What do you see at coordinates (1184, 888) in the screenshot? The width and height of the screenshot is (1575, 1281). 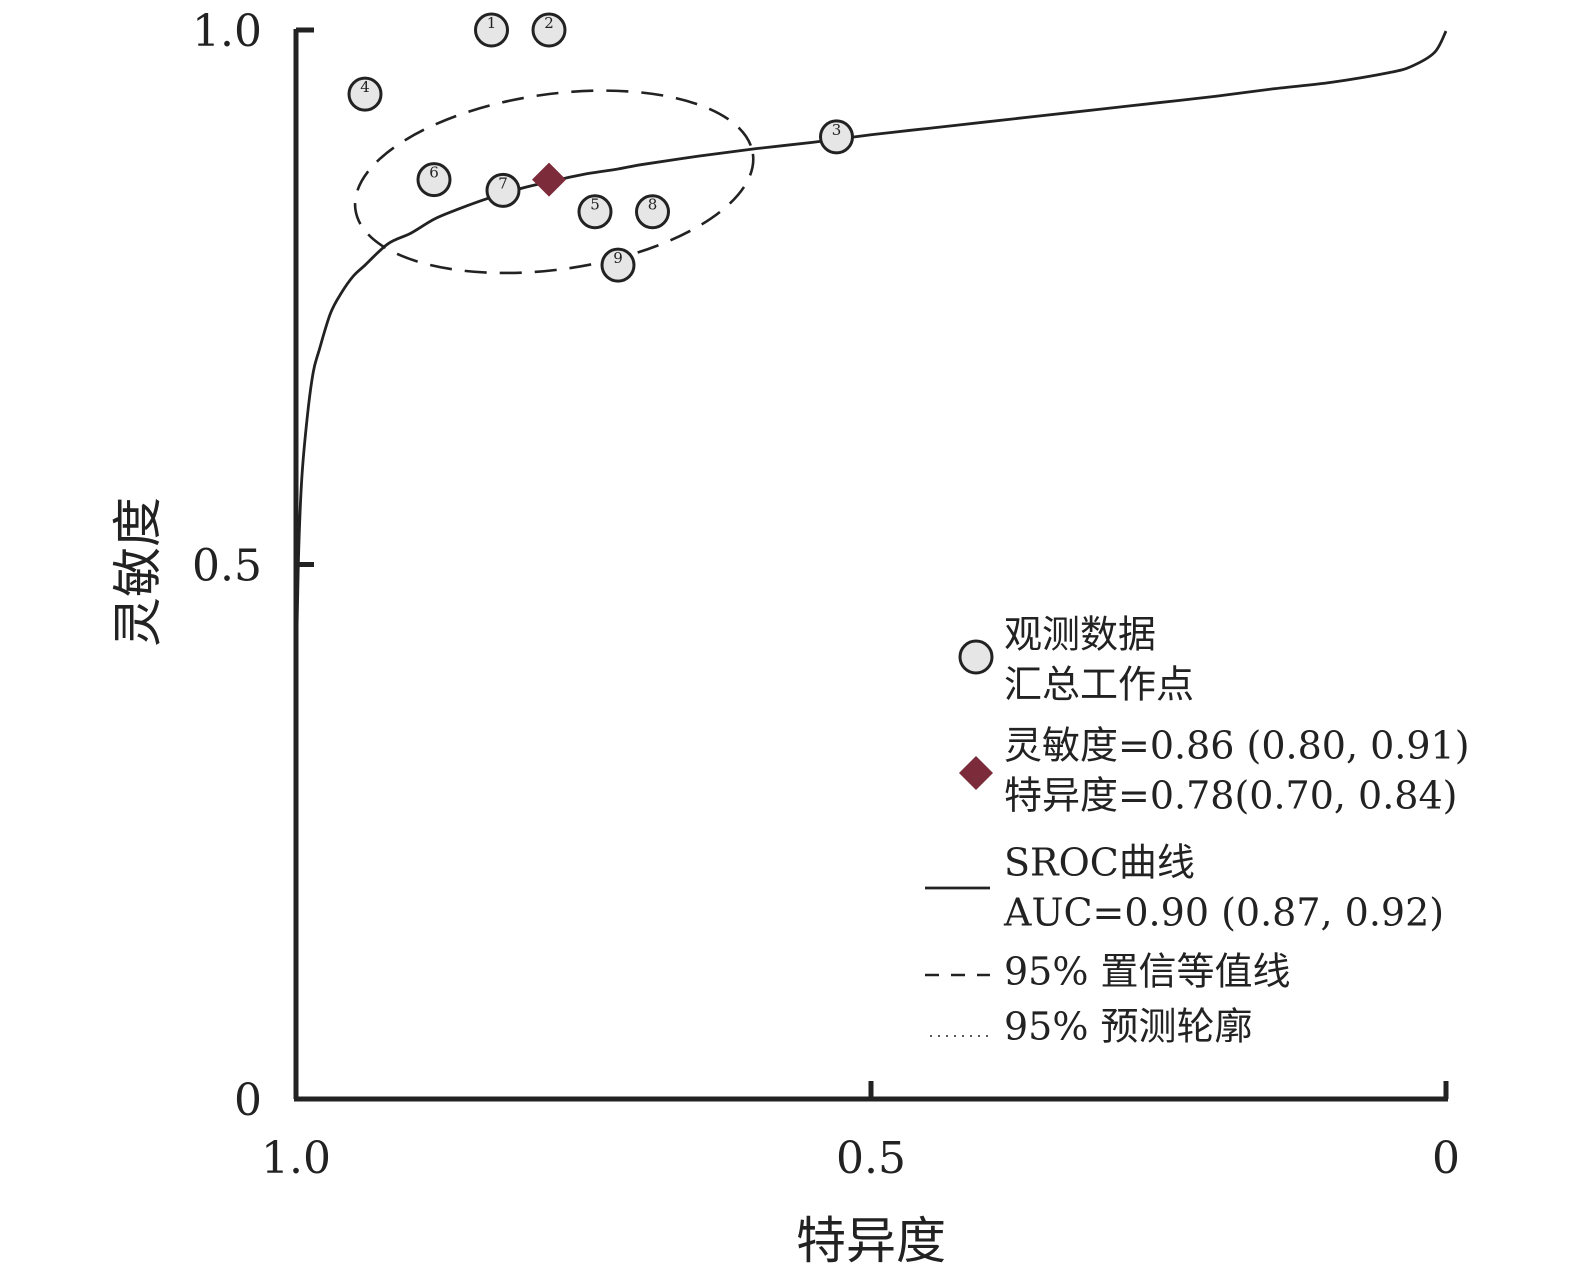 I see `legend-item: SROC曲线 AUC=0.90 (0.87, 0.92)` at bounding box center [1184, 888].